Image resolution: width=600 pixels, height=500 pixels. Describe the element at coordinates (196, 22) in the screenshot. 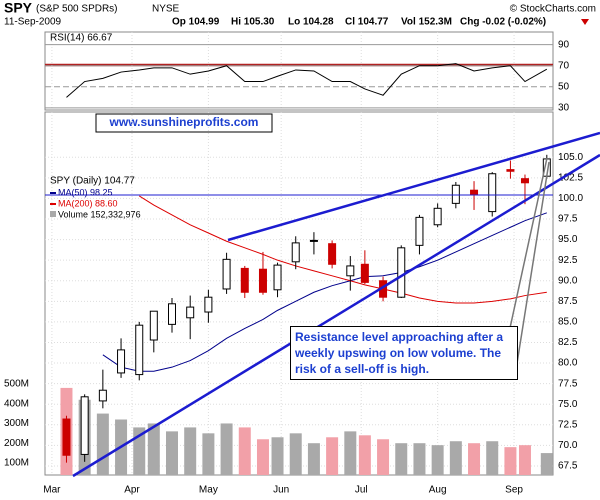

I see `open: Op 104.99` at that location.